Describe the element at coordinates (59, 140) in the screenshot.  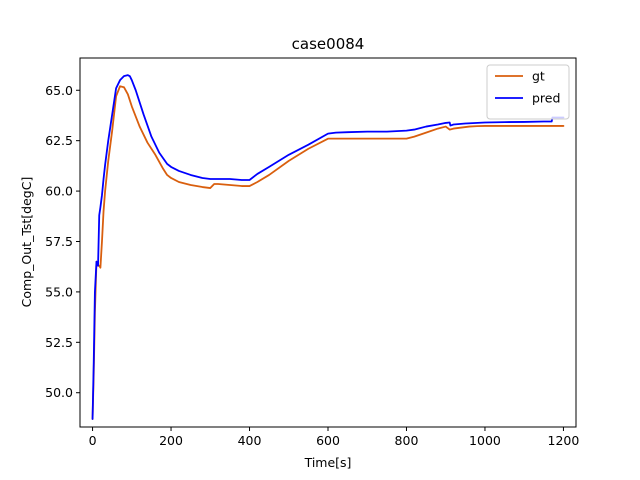
I see `y-tick-label: 62.5` at that location.